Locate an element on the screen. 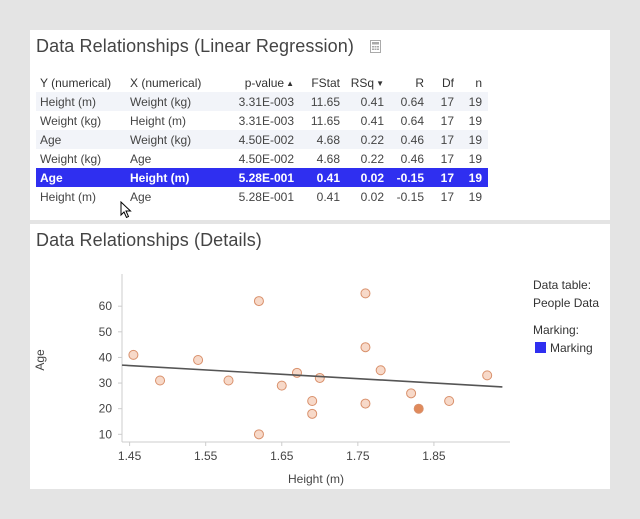  column-header-y: Y (numerical) is located at coordinates (76, 83).